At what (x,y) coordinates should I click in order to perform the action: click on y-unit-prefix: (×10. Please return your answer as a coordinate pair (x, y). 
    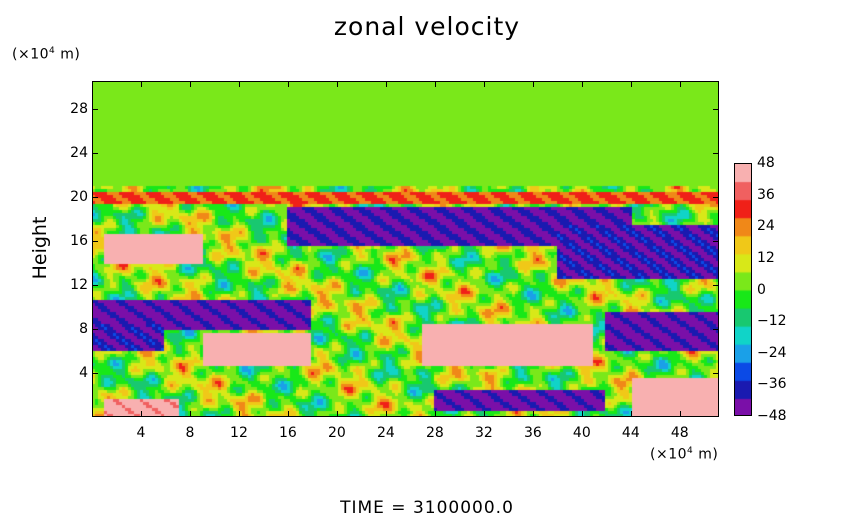
    Looking at the image, I should click on (31, 54).